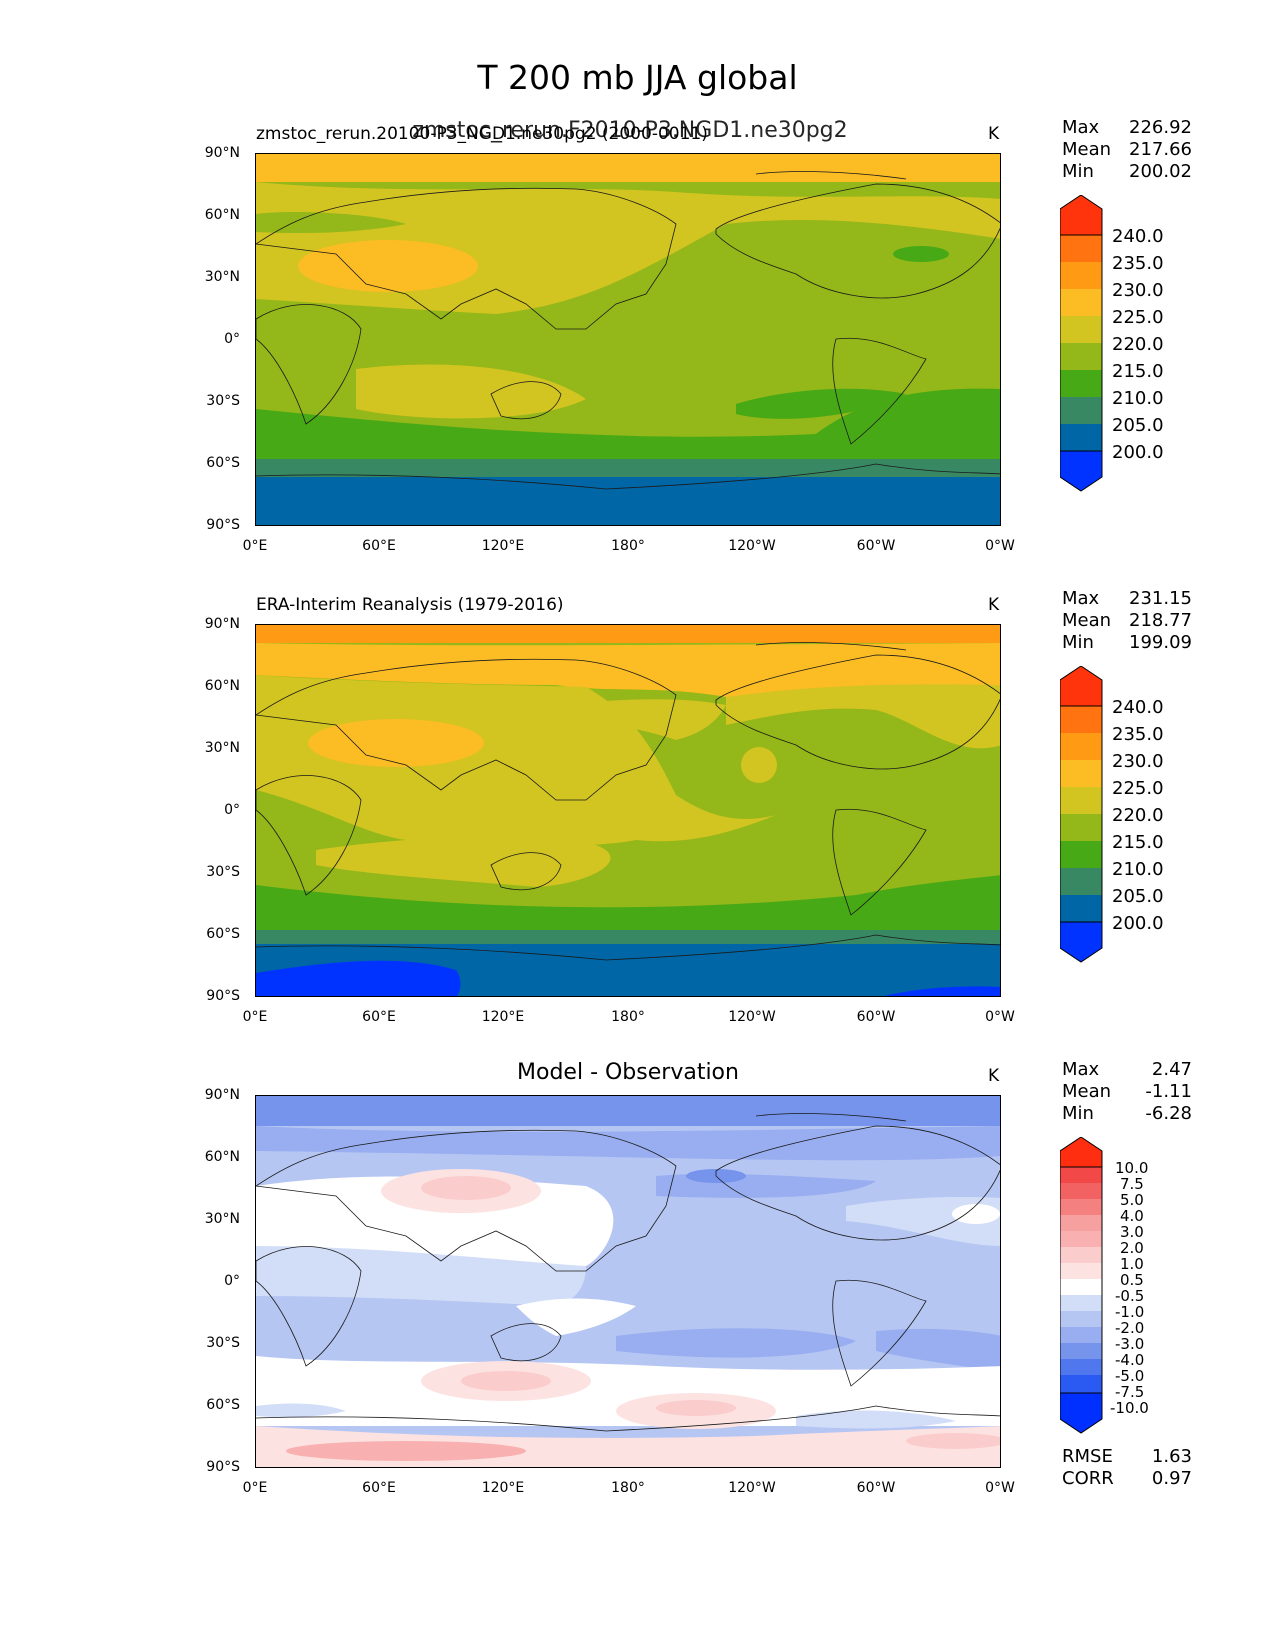  I want to click on panel-3-colorbar-label: 5.0, so click(1132, 1200).